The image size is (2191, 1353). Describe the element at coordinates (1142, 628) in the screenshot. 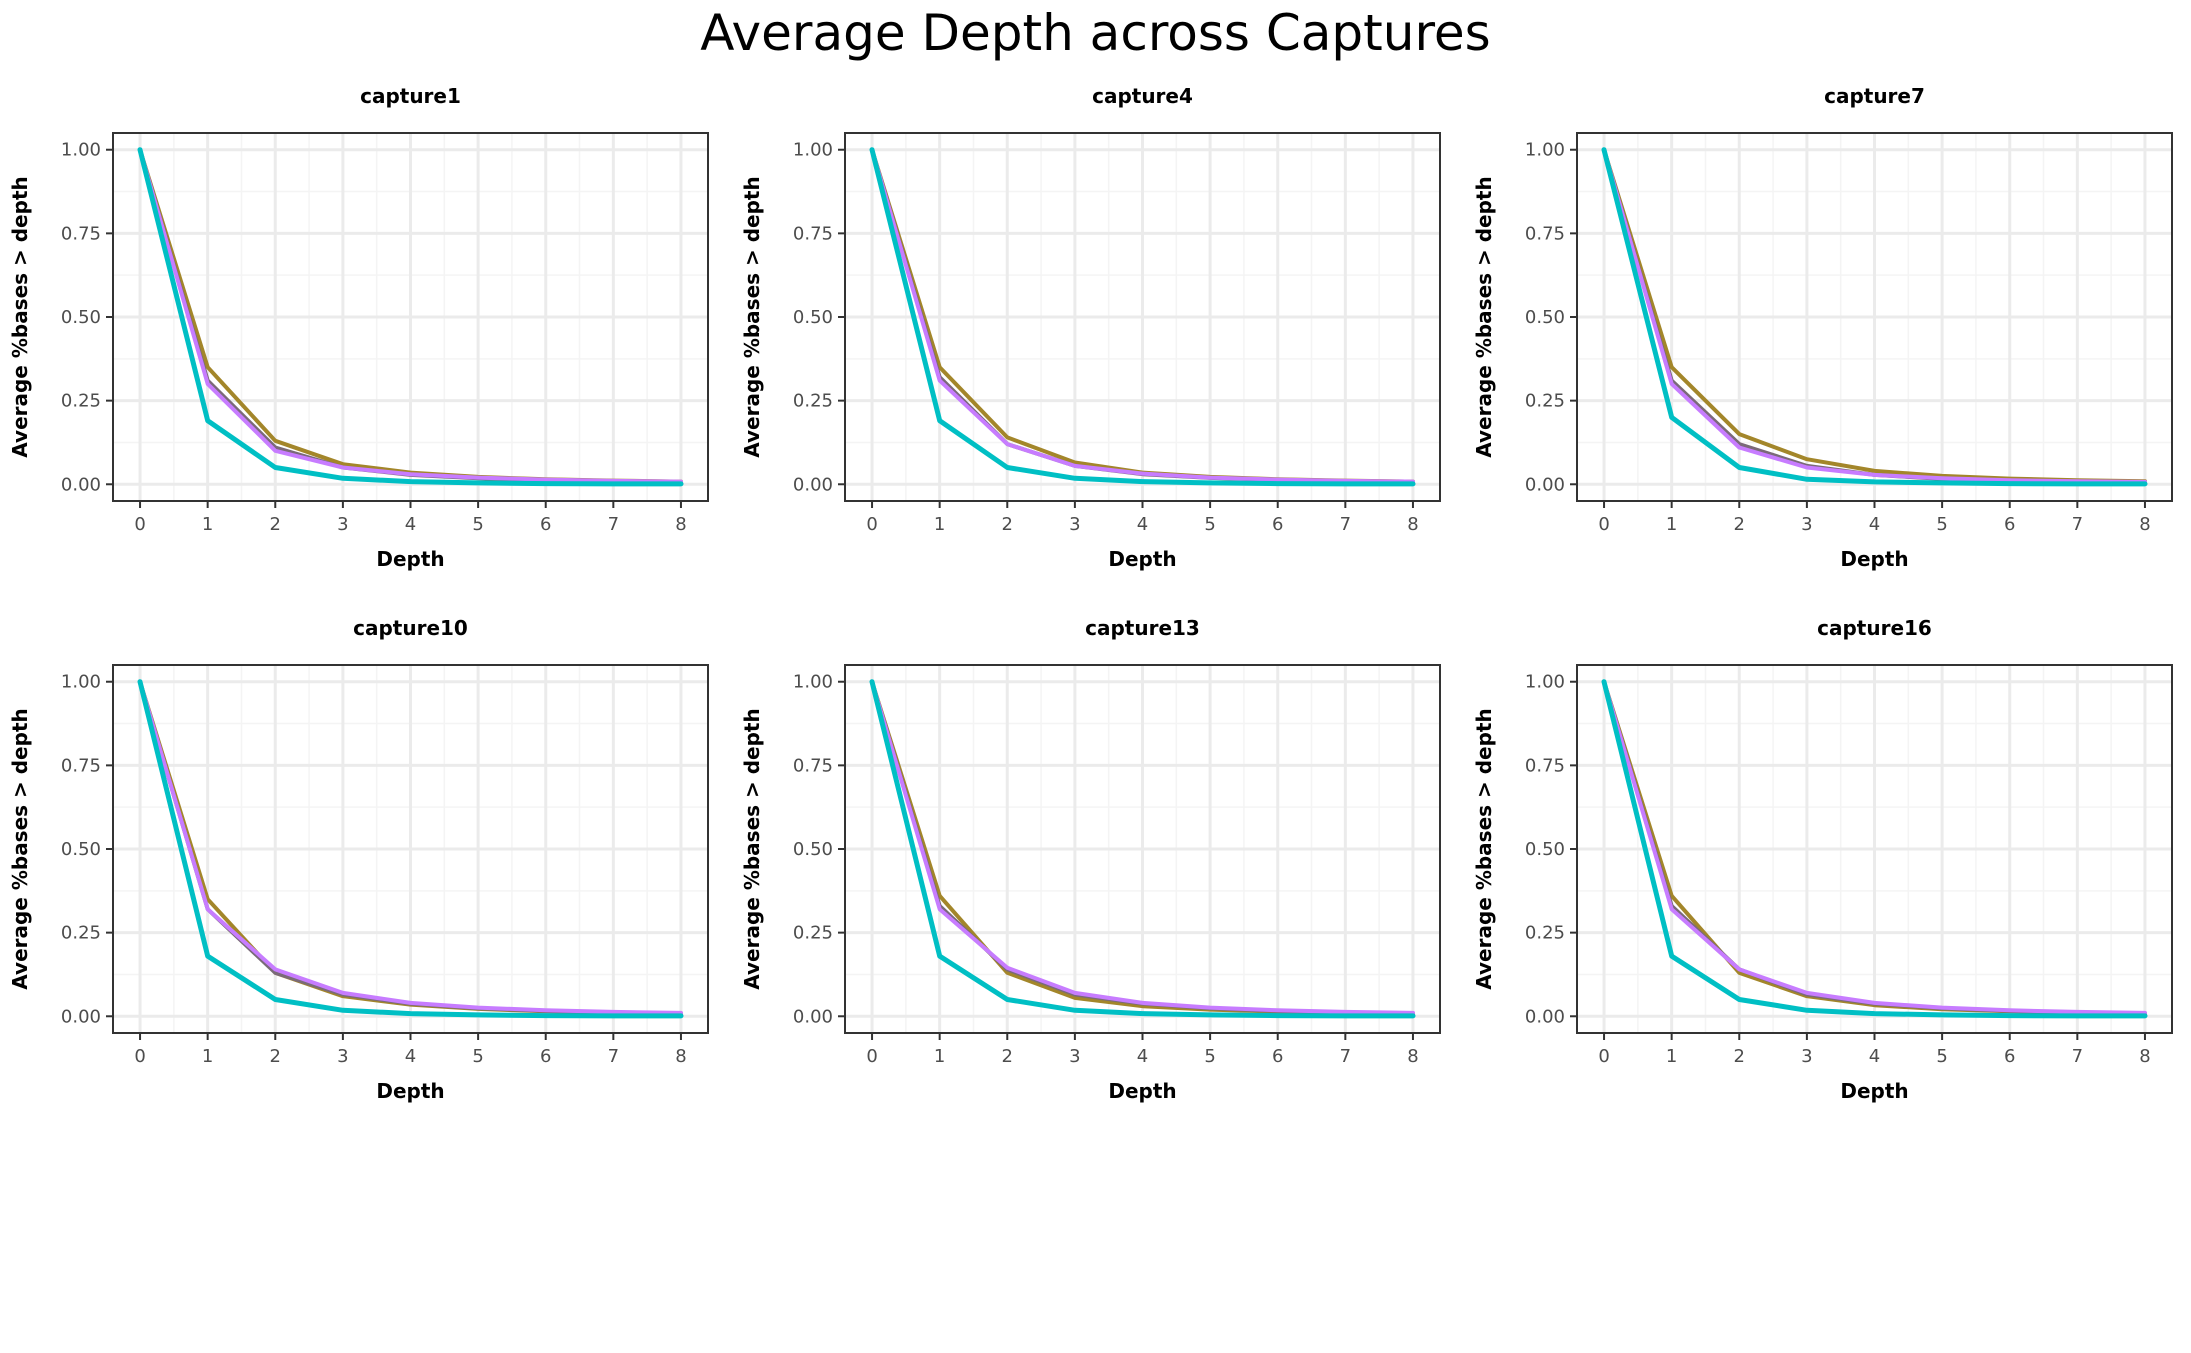

I see `panel-title: capture13` at that location.